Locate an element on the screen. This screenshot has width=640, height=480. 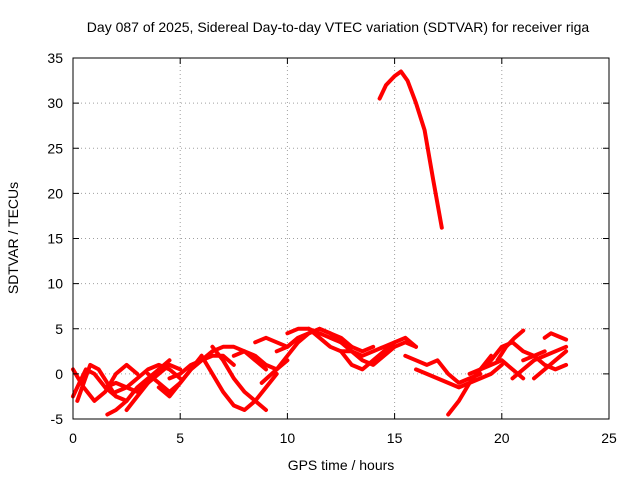
y-tick-label: 5 is located at coordinates (59, 329).